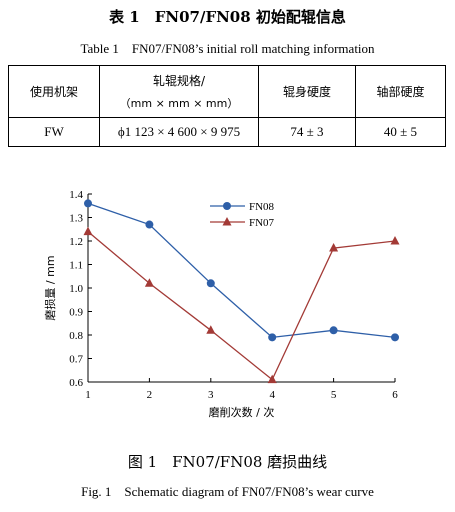  Describe the element at coordinates (272, 395) in the screenshot. I see `x-tick-label: 4` at that location.